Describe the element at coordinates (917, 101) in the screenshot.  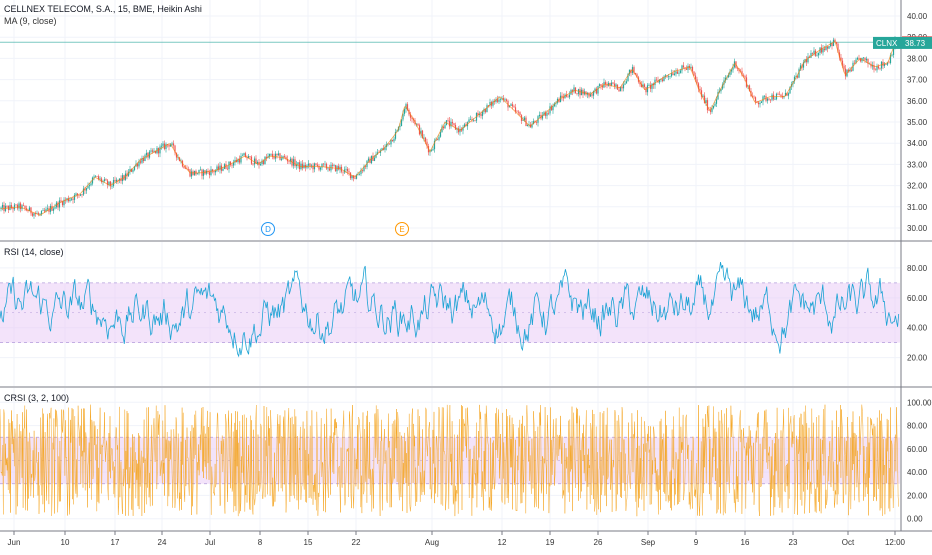
I see `price-tick-label: 36.00` at that location.